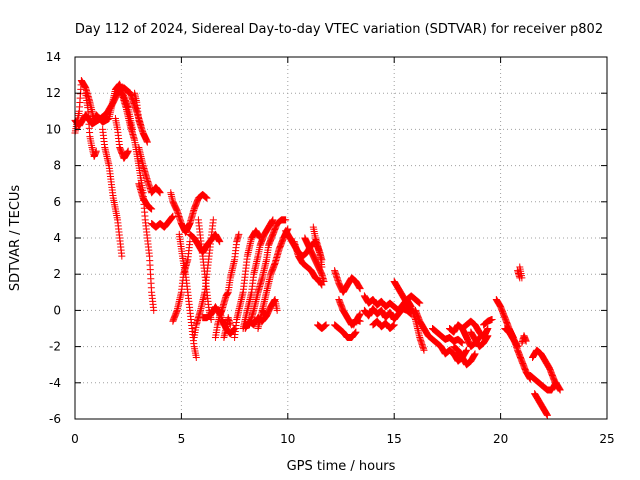 The height and width of the screenshot is (480, 640). I want to click on x-axis-label: GPS time / hours, so click(341, 466).